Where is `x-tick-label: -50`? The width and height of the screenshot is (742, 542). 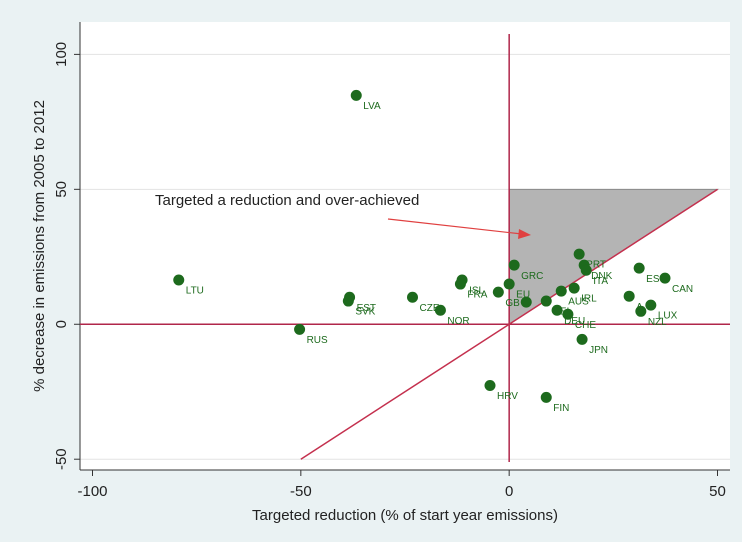
x-tick-label: -50 is located at coordinates (301, 491).